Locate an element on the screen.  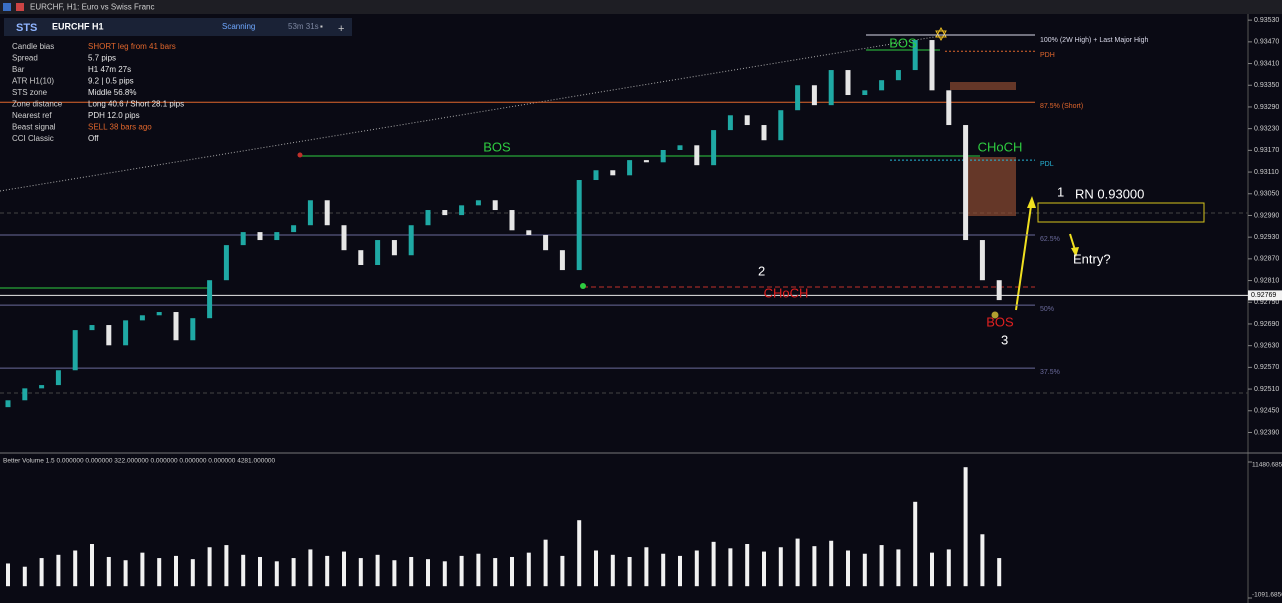
status: Scanning is located at coordinates (238, 26).